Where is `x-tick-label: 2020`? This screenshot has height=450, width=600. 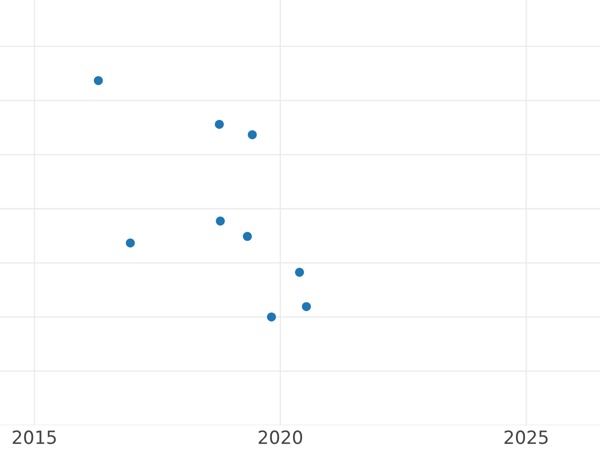 x-tick-label: 2020 is located at coordinates (280, 437).